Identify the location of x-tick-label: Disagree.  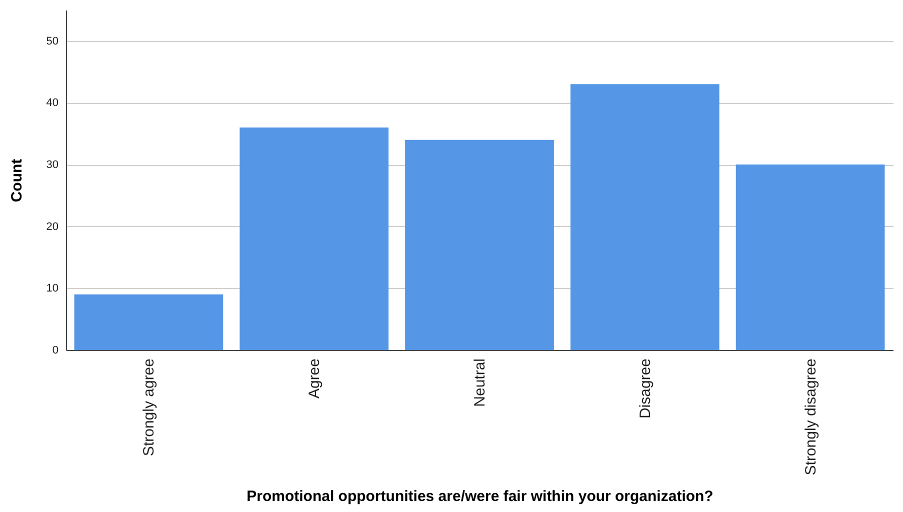
(645, 388).